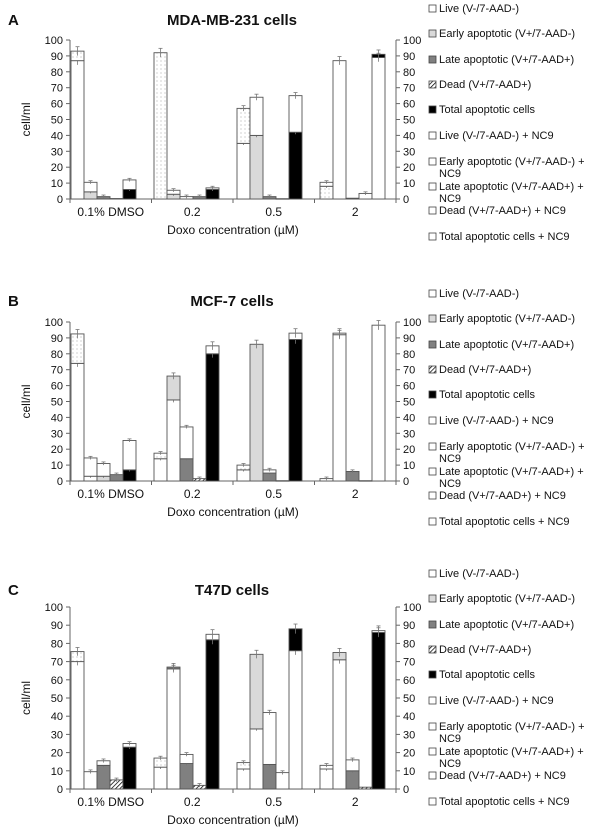 The height and width of the screenshot is (838, 609). I want to click on legend-label: Dead (V+/7-AAD+) + NC9, so click(502, 211).